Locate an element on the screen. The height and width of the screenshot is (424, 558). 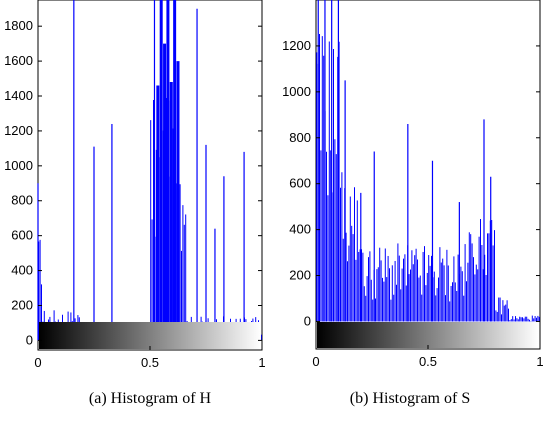
histogram-s-y-tick-label: 200 is located at coordinates (300, 275).